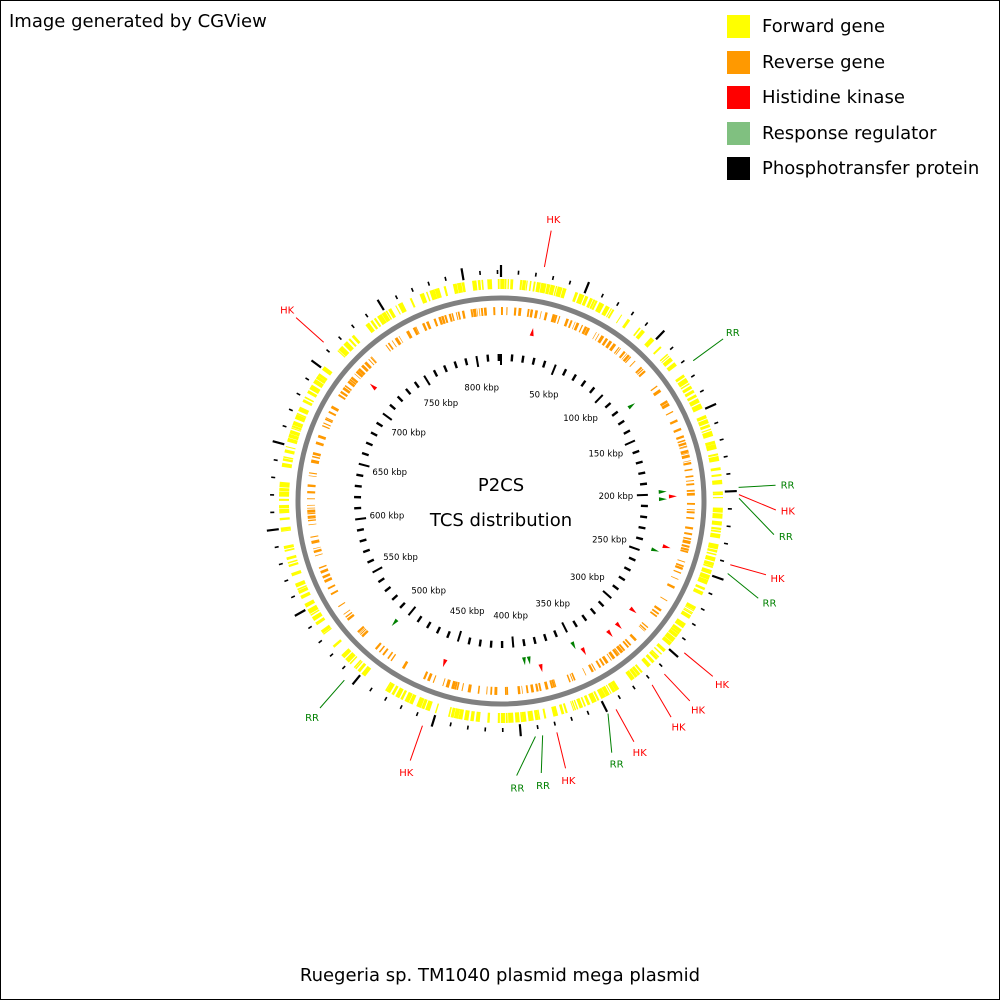 This screenshot has height=1000, width=1000. I want to click on tick-label: 800 kbp, so click(481, 389).